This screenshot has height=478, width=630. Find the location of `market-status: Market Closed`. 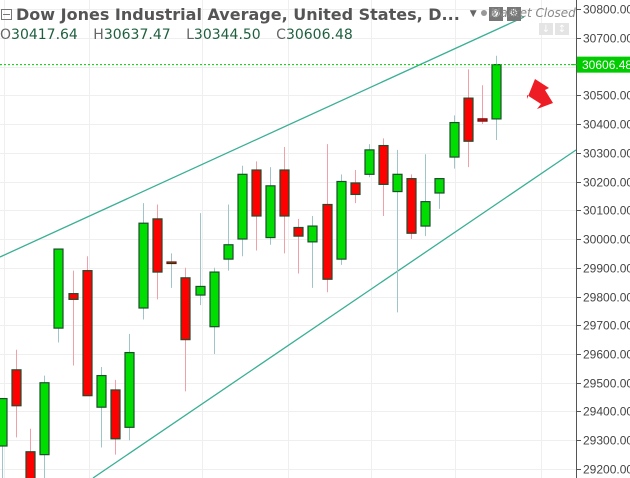

market-status: Market Closed is located at coordinates (528, 13).